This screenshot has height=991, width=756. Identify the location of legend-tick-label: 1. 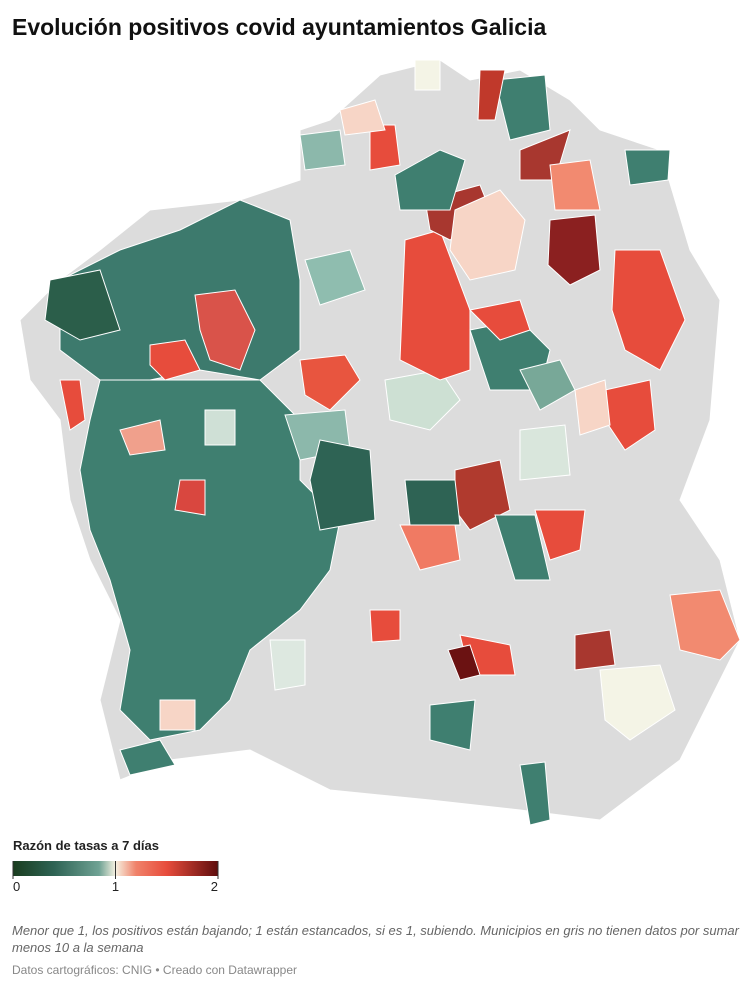
(115, 886).